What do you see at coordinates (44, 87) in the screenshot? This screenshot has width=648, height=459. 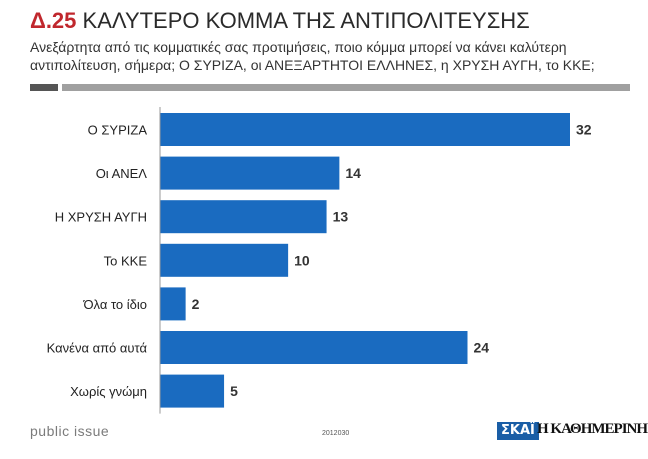 I see `header-rule-dark` at bounding box center [44, 87].